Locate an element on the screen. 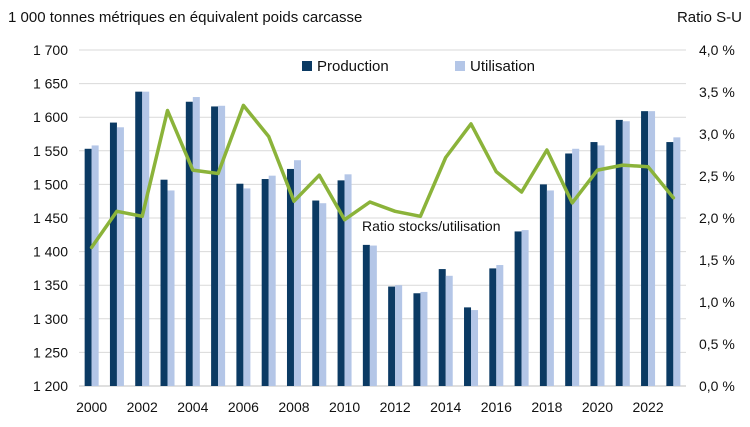  y-right-axis-title: Ratio S-U is located at coordinates (709, 17).